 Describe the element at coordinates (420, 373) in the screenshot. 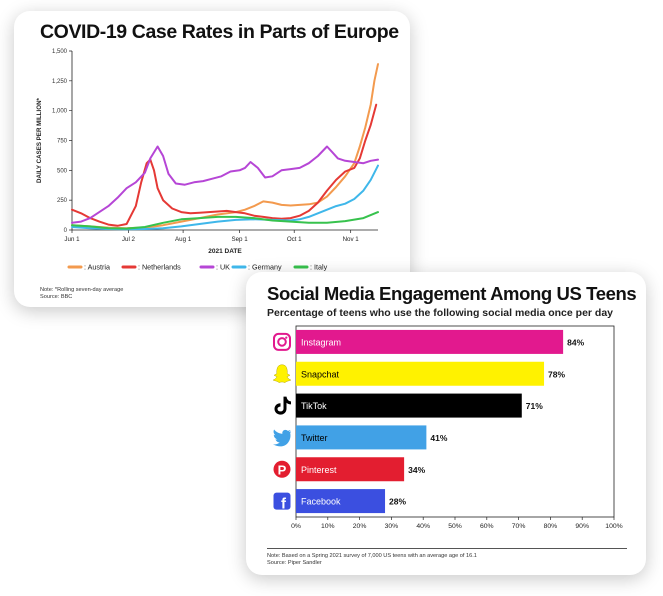

I see `bar-snapchat` at that location.